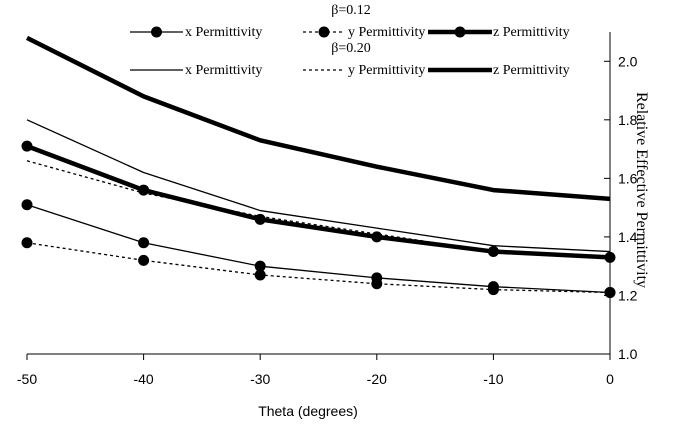 The height and width of the screenshot is (432, 679). Describe the element at coordinates (628, 120) in the screenshot. I see `y-tick-label: 1.8` at that location.